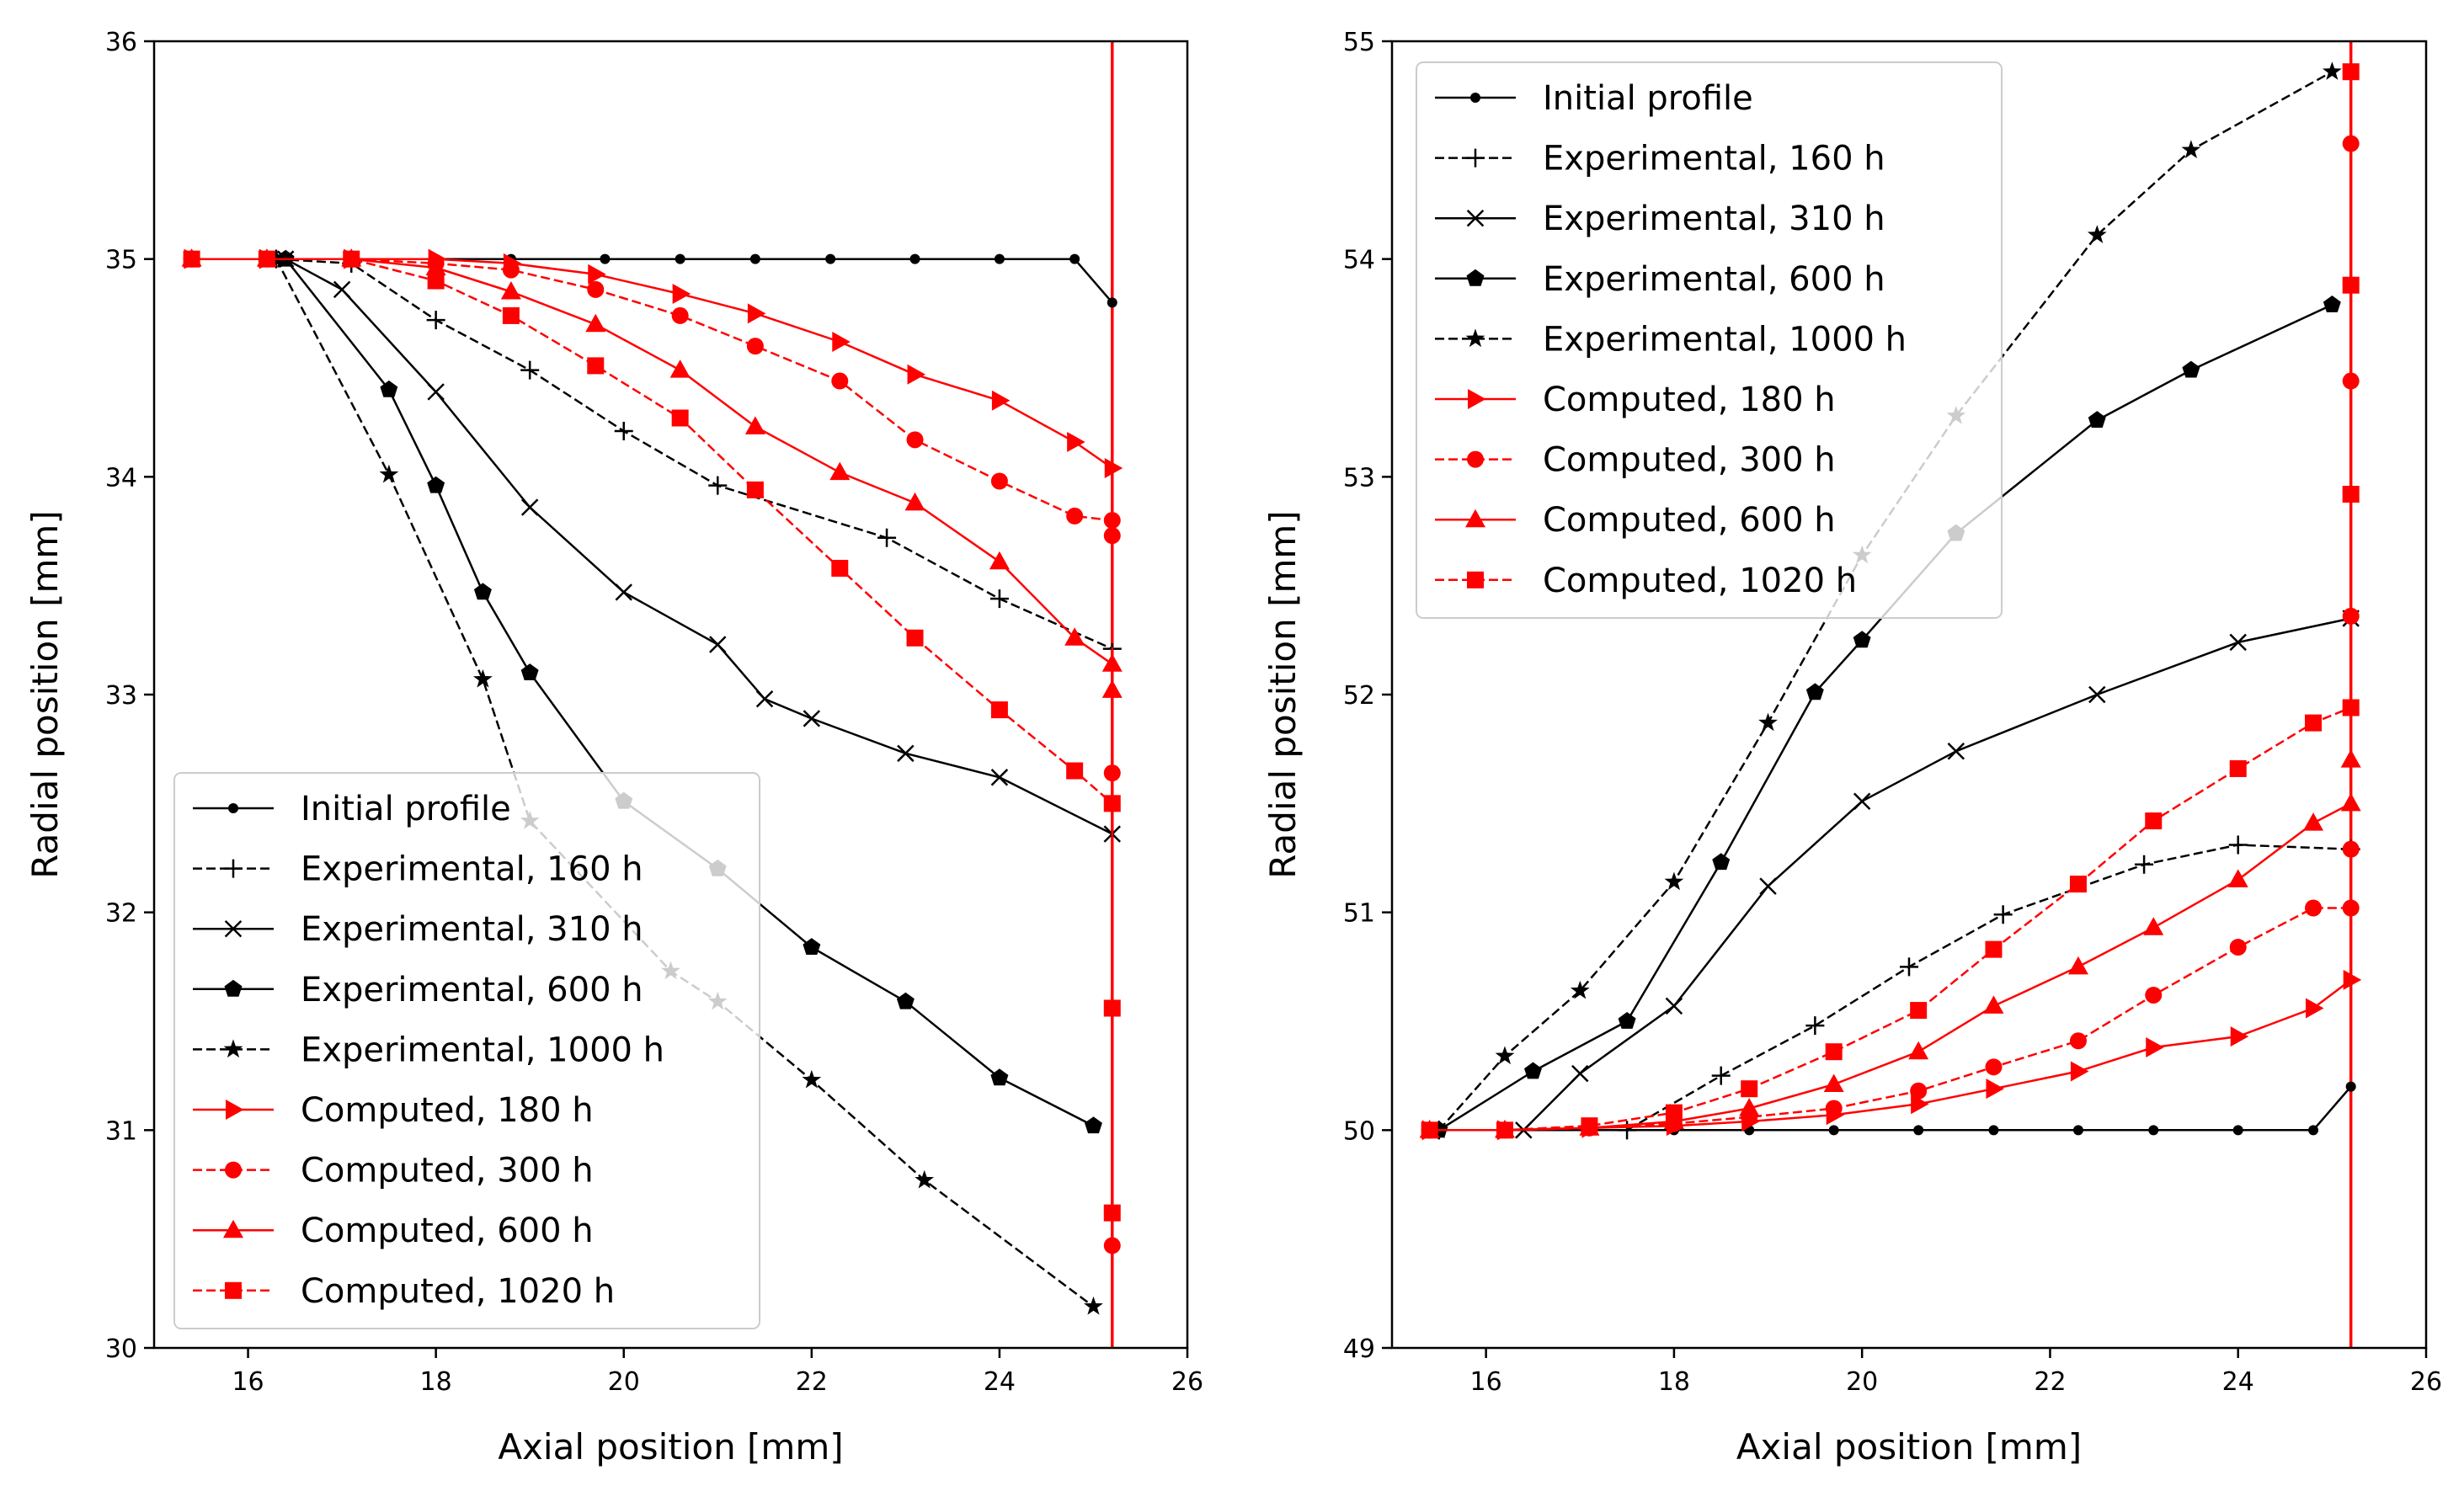  Describe the element at coordinates (121, 914) in the screenshot. I see `y-tick-label: 32` at that location.